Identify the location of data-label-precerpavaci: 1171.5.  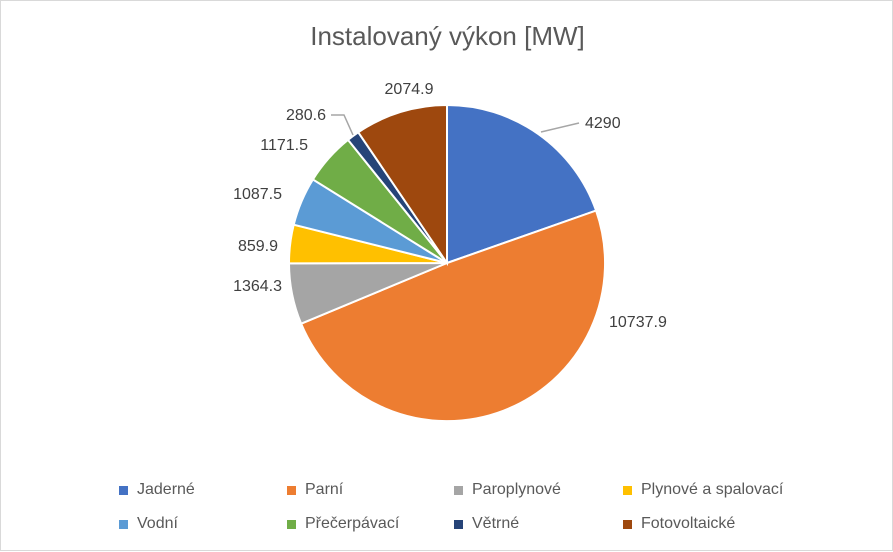
(284, 145).